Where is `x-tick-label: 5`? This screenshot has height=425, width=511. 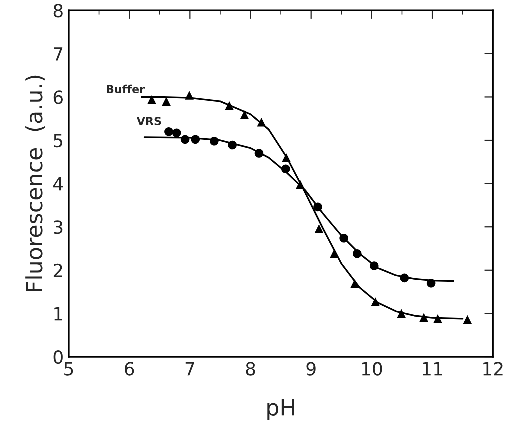
x-tick-label: 5 is located at coordinates (69, 369).